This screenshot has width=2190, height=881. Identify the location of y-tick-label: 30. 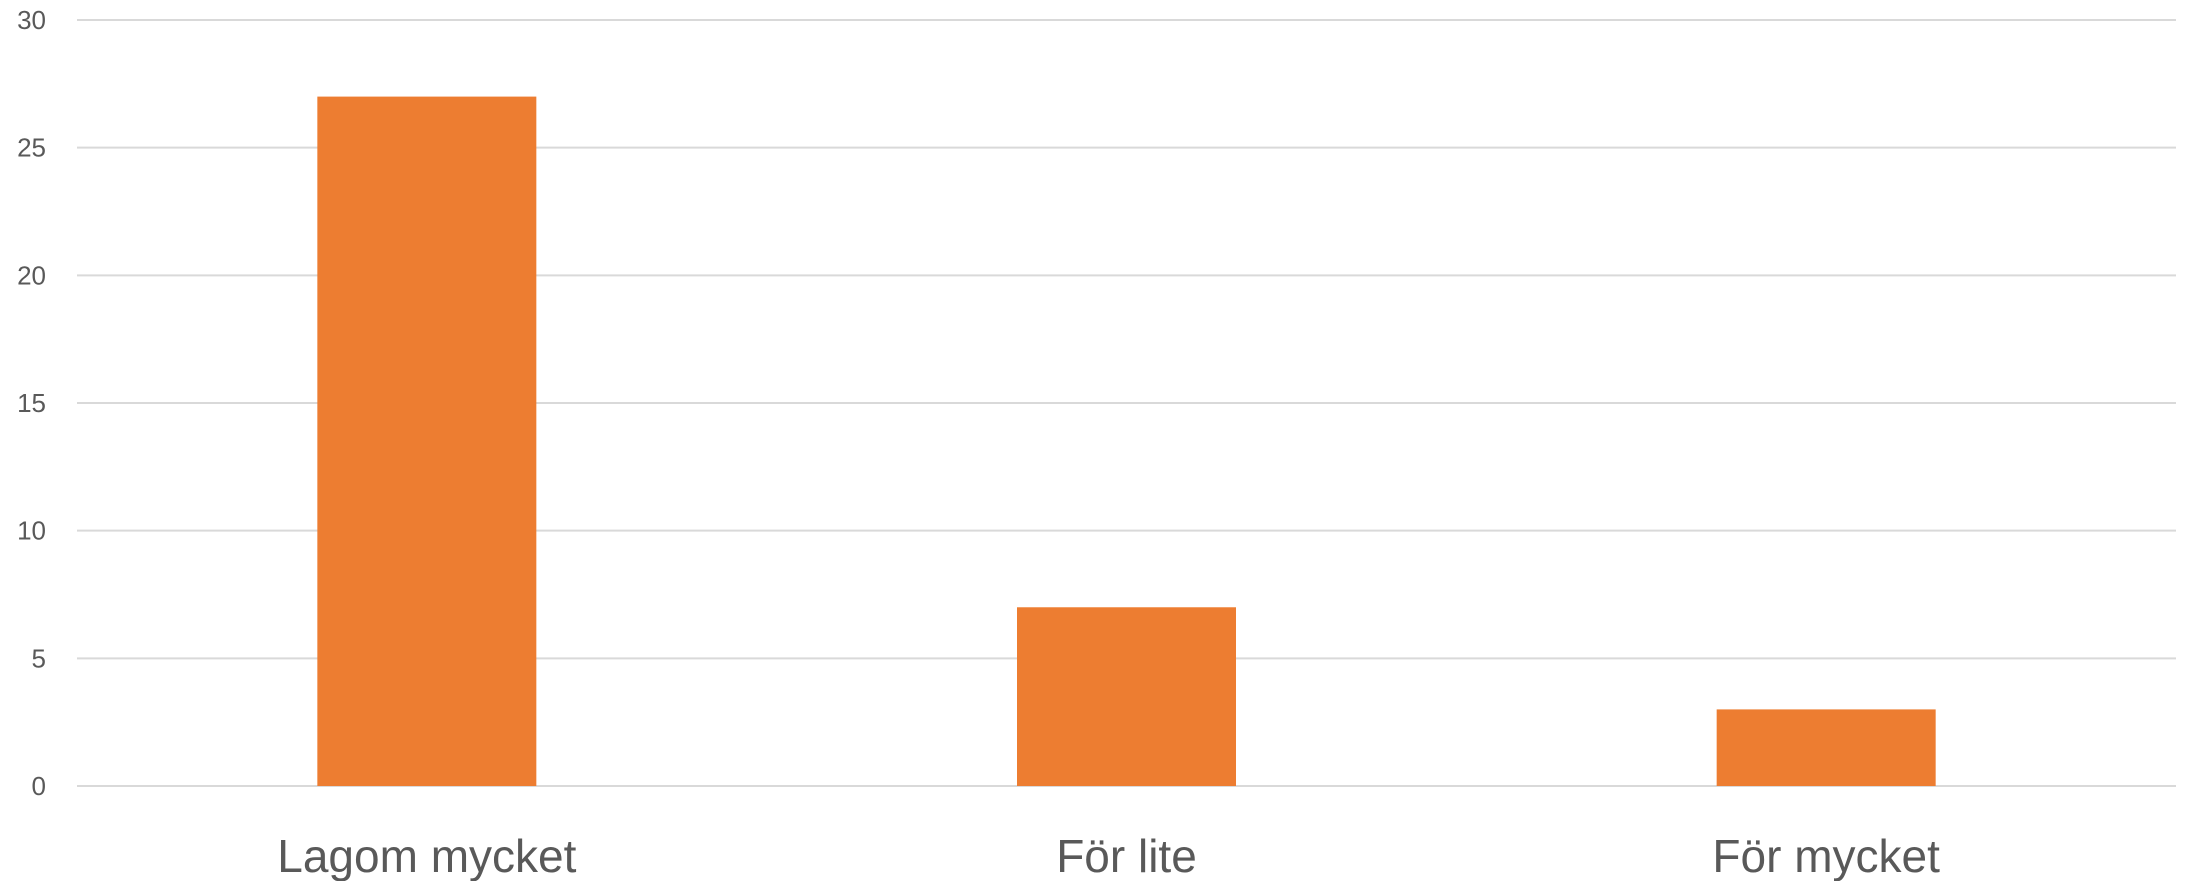
(31, 20).